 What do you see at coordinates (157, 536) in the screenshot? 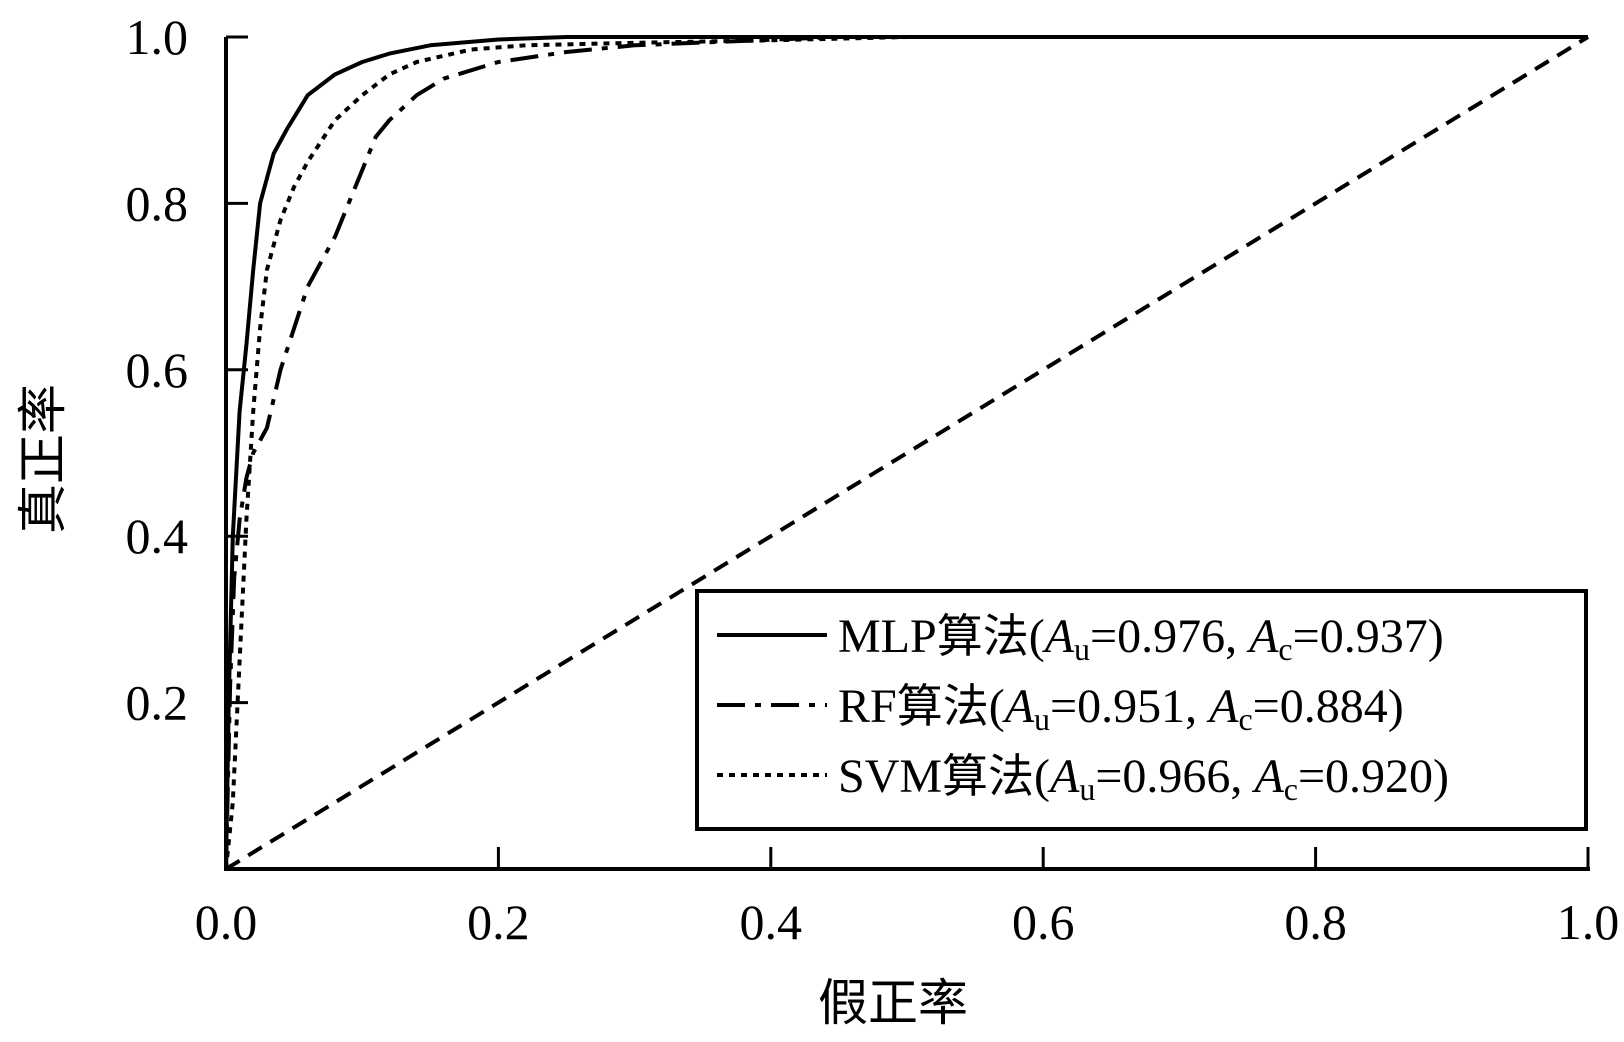
I see `y-tick-label: 0.4` at bounding box center [157, 536].